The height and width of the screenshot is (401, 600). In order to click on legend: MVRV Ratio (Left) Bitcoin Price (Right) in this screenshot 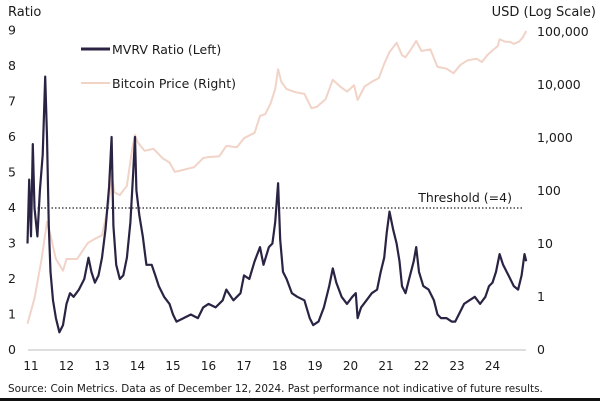, I will do `click(158, 66)`.